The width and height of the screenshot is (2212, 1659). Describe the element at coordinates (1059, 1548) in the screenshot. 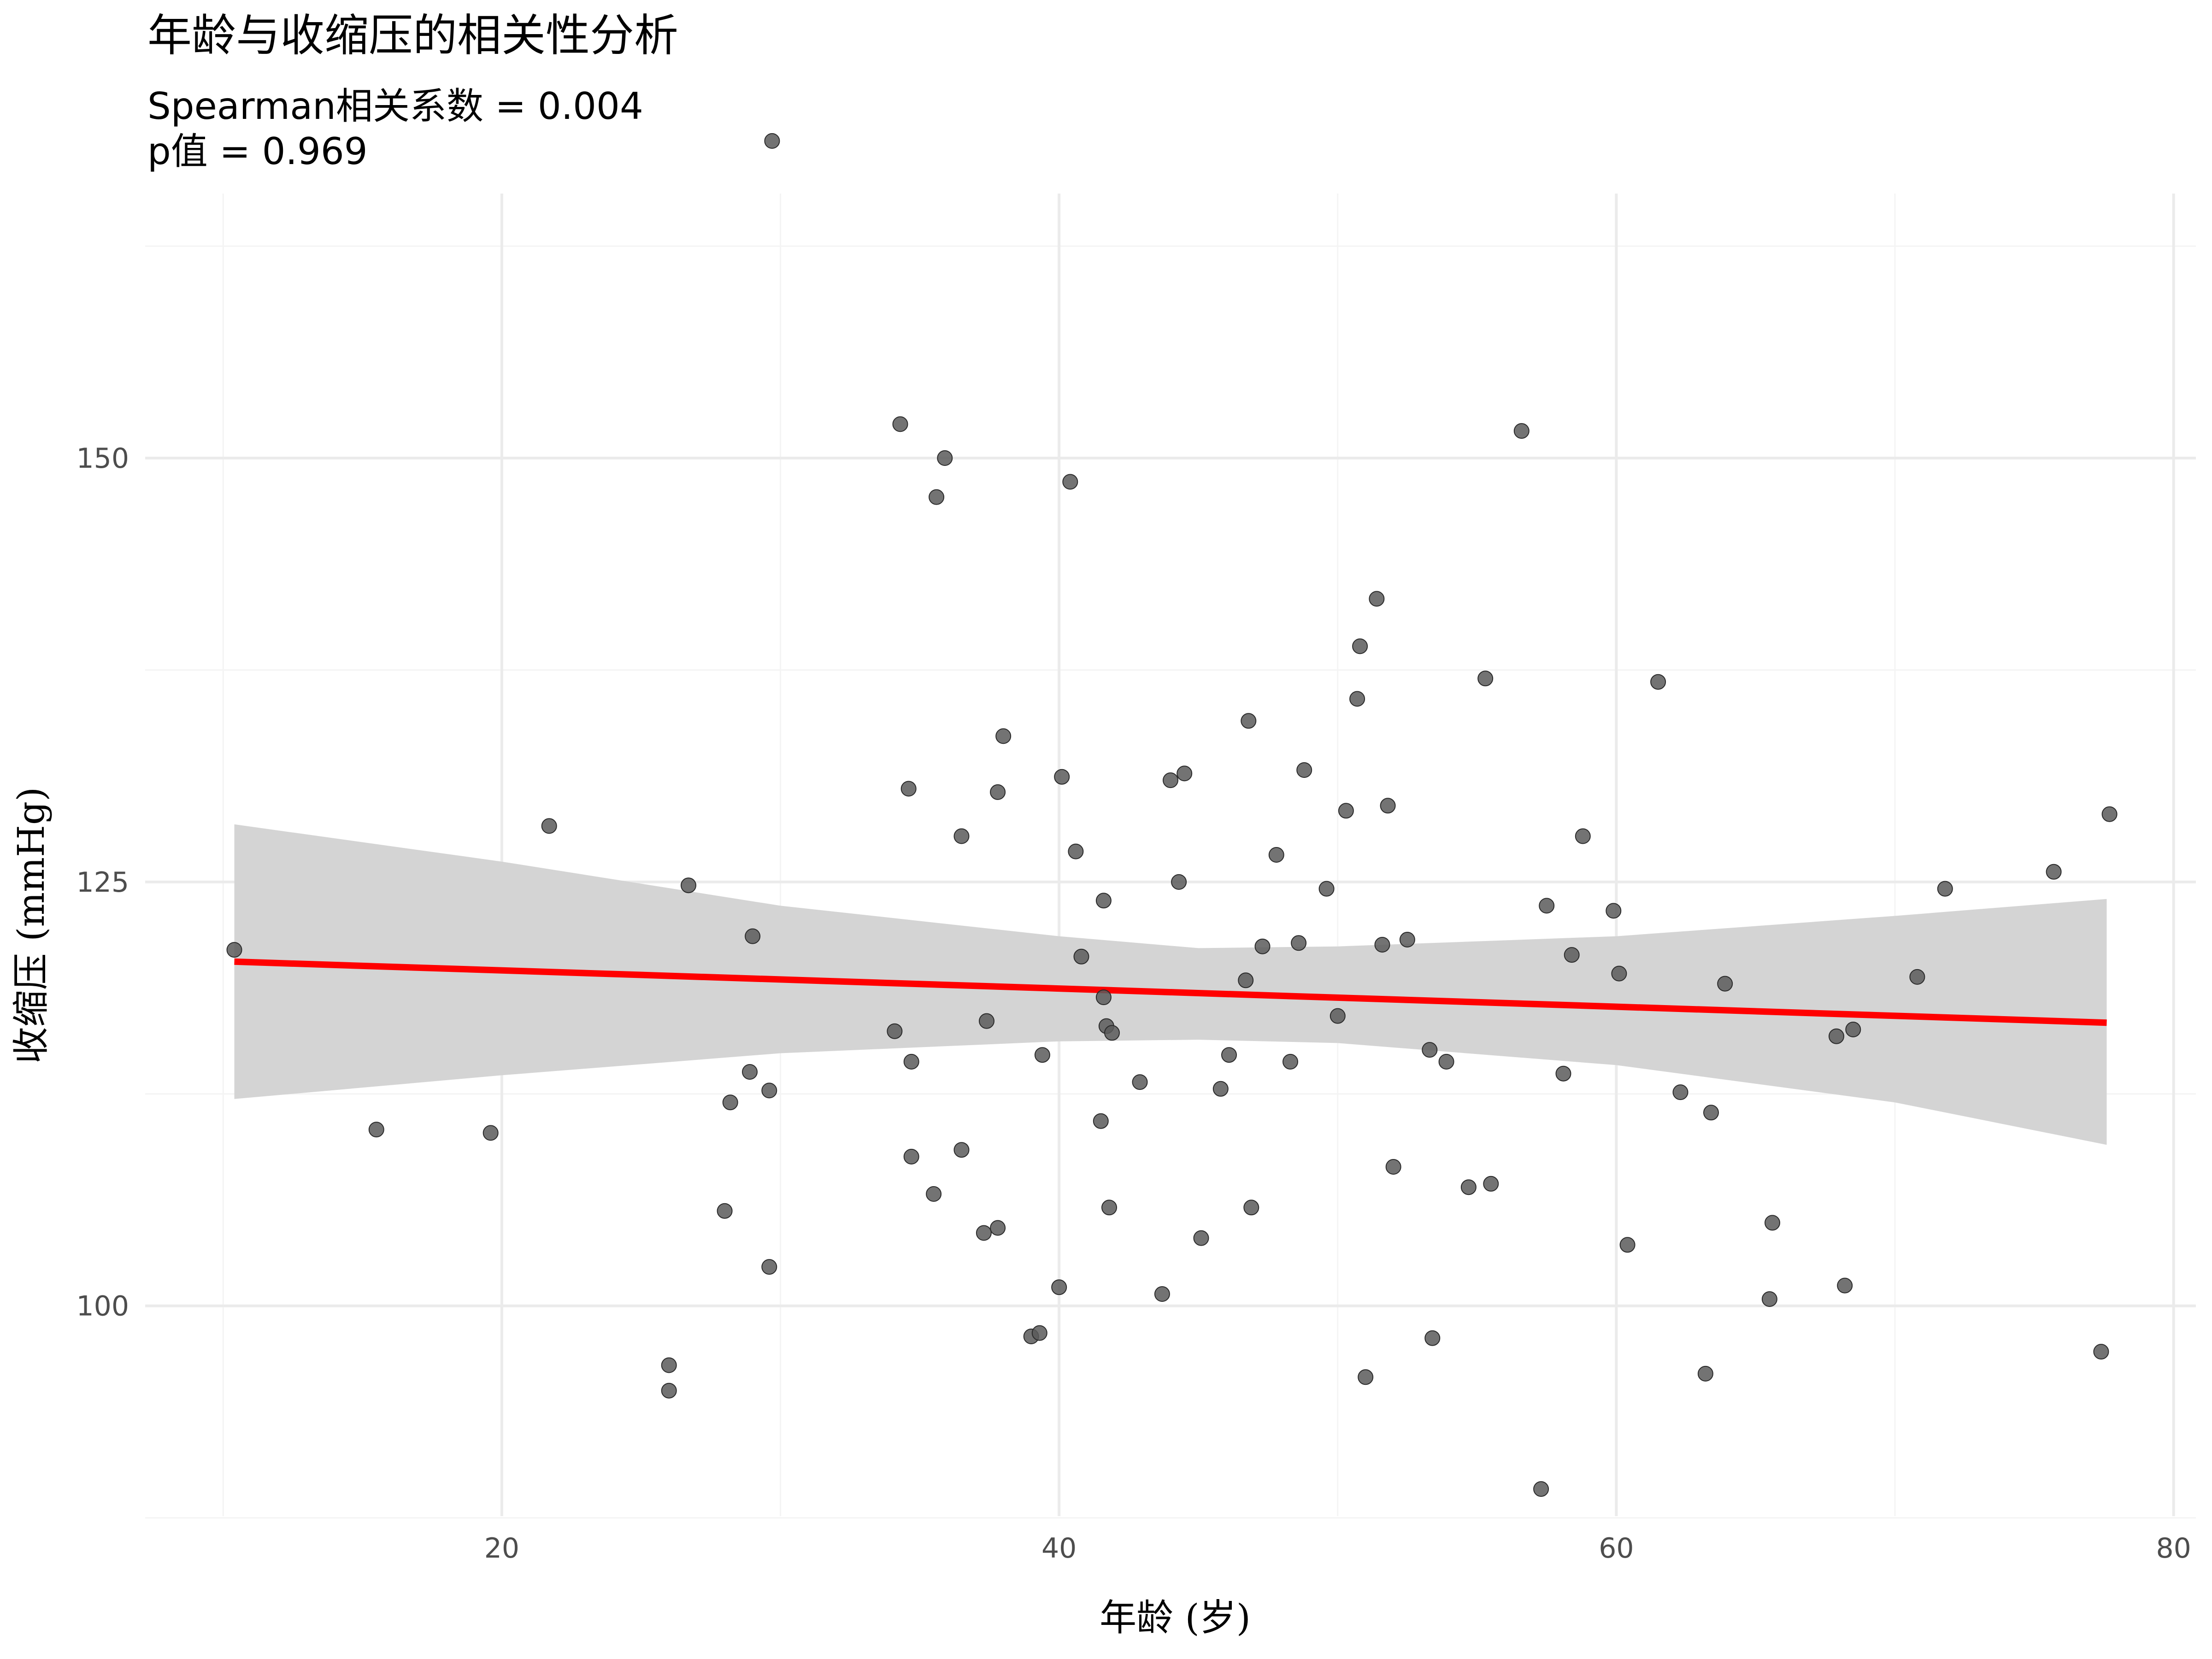

I see `x-tick-label: 40` at that location.